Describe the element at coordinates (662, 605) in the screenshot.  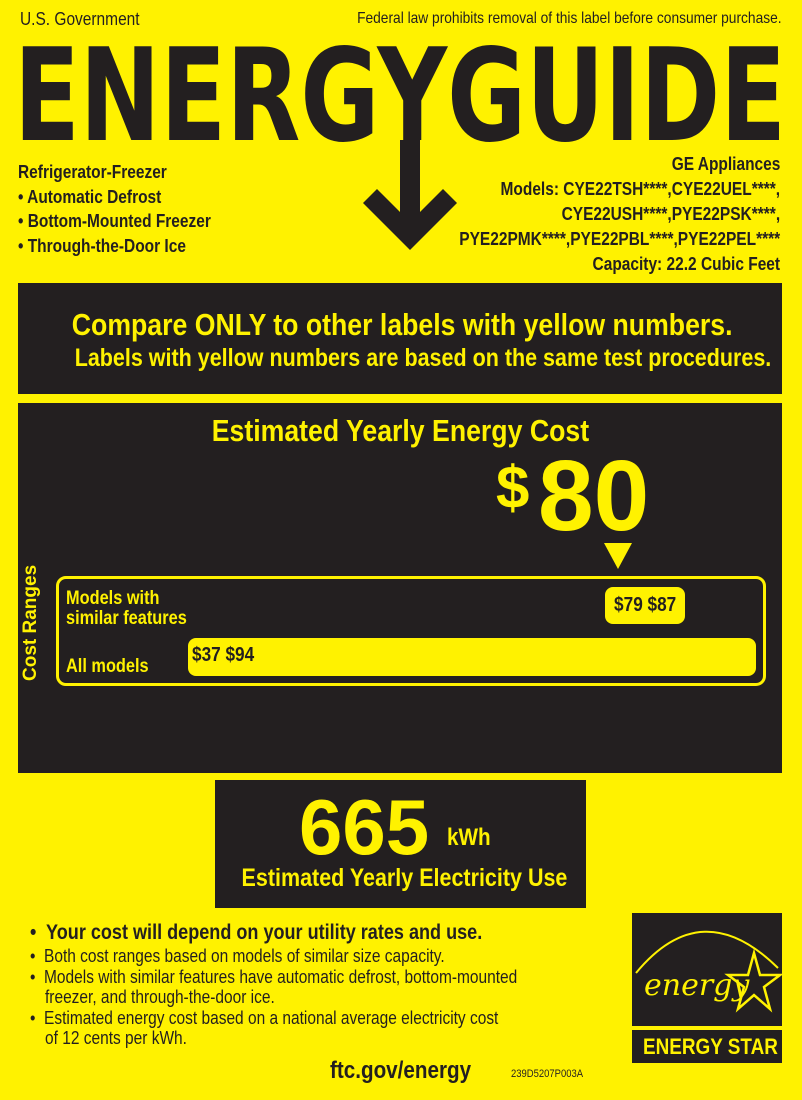
I see `similar-high: $87` at that location.